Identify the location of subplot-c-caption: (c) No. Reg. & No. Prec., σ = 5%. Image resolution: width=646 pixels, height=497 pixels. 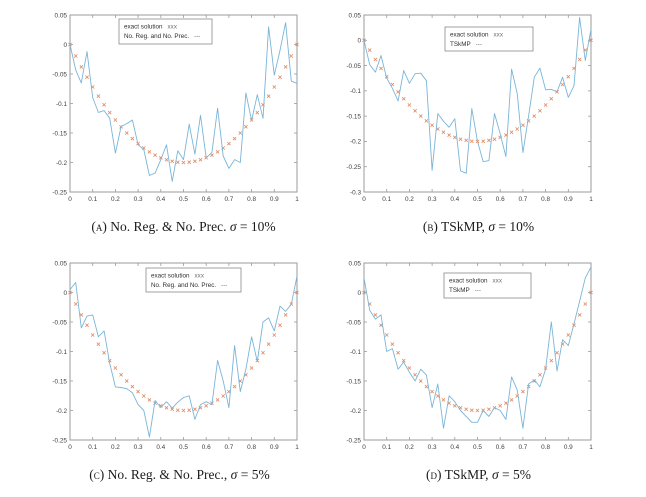
(179, 475).